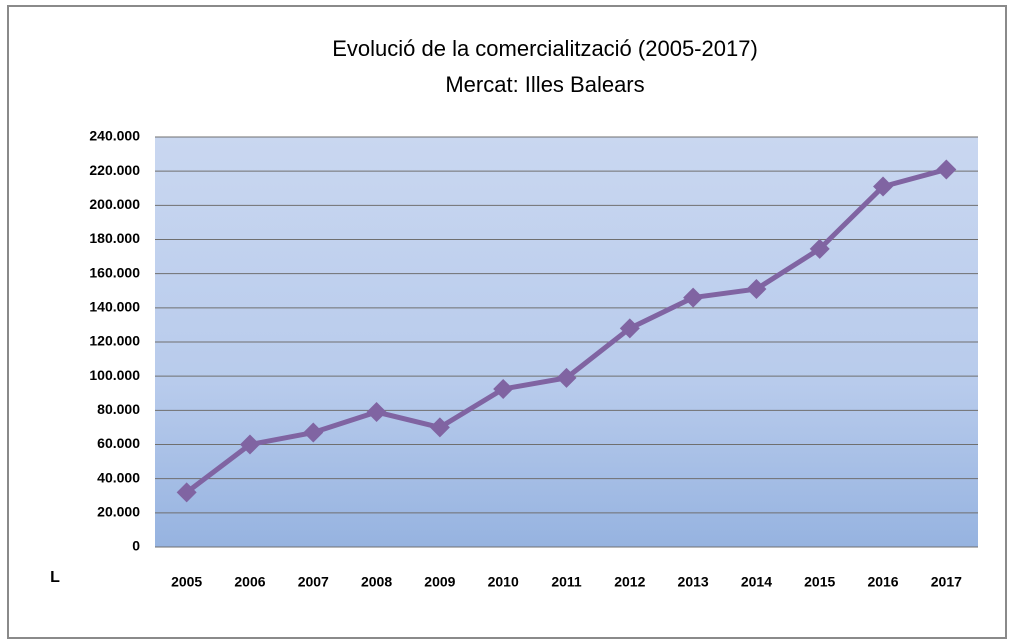 The height and width of the screenshot is (643, 1014). I want to click on x-tick-label: 2015, so click(819, 582).